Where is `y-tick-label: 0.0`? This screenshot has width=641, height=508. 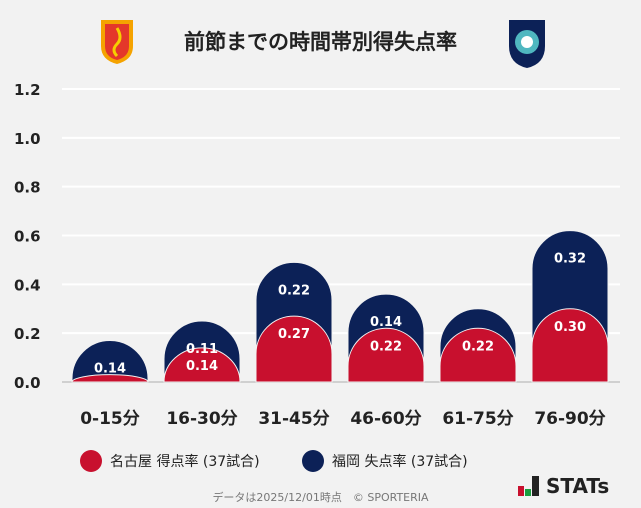 y-tick-label: 0.0 is located at coordinates (27, 383).